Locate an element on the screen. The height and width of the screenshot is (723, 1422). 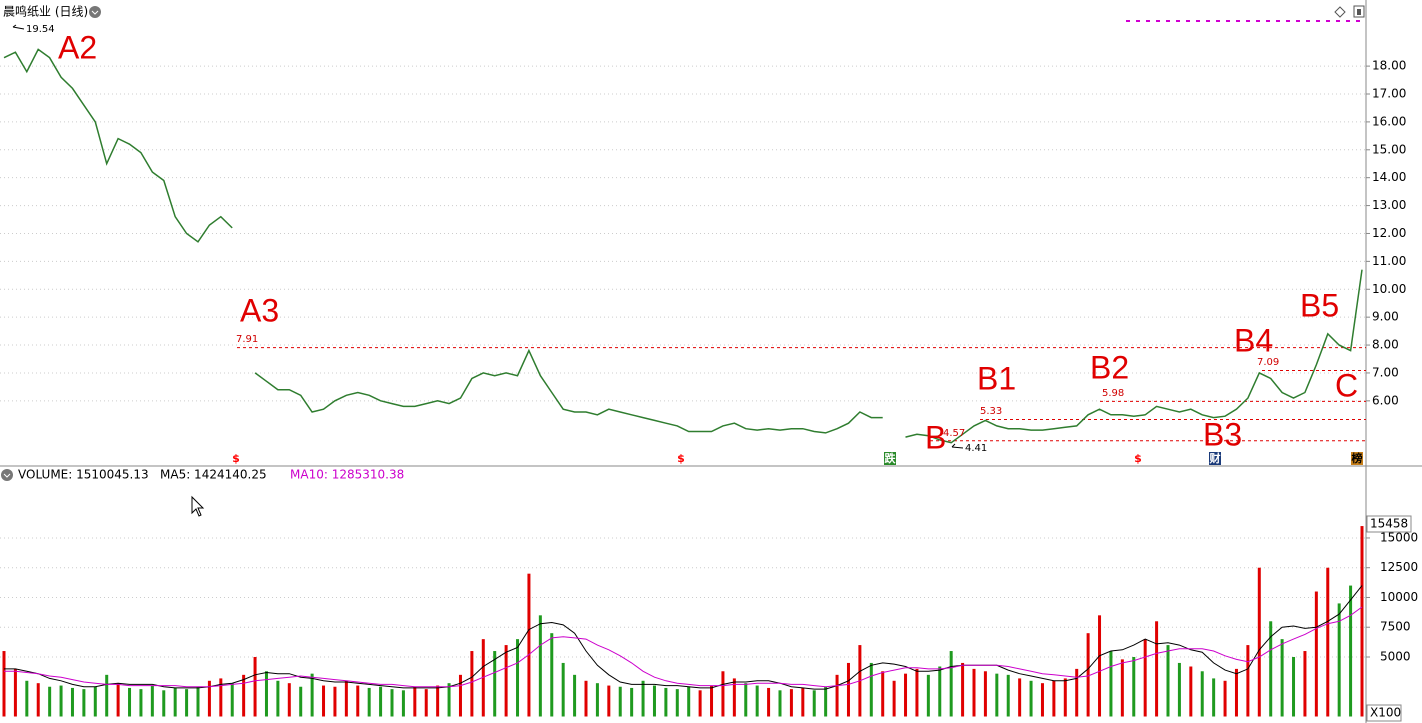
y-tick-label: 17.00 is located at coordinates (1389, 94).